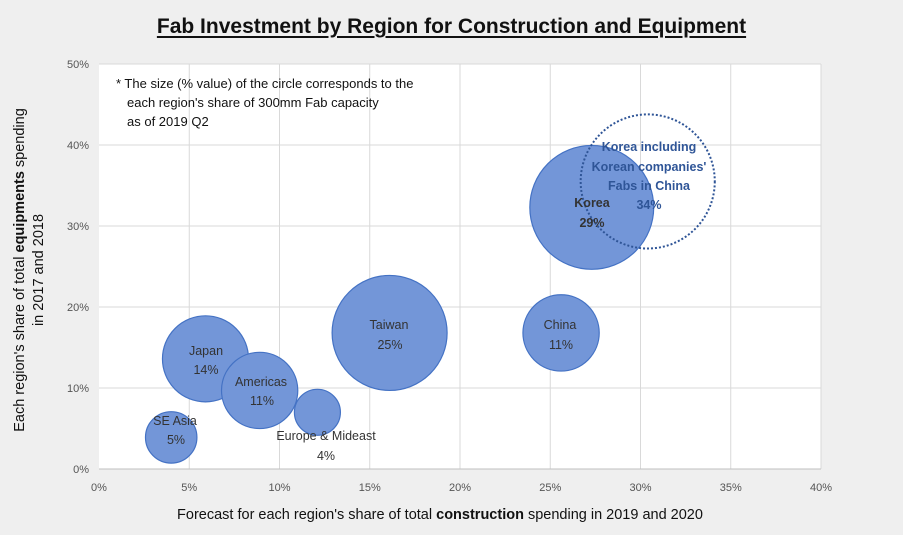 This screenshot has width=903, height=535. What do you see at coordinates (821, 488) in the screenshot?
I see `x-tick-label: 40%` at bounding box center [821, 488].